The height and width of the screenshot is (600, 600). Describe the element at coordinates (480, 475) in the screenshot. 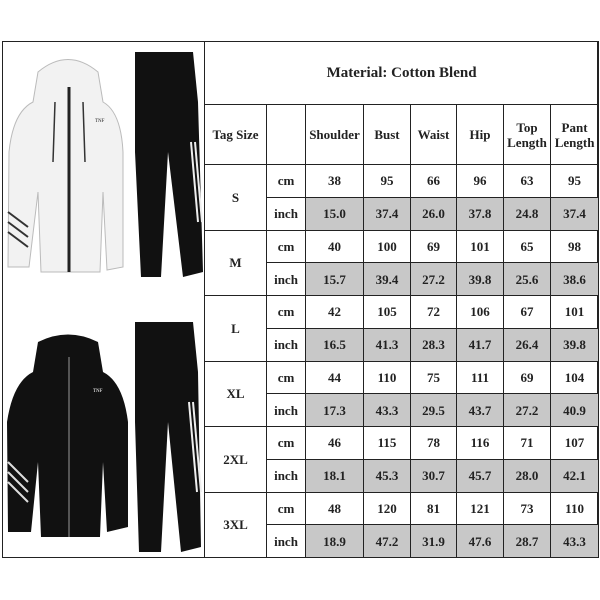

I see `measurement-cell: 45.7` at that location.